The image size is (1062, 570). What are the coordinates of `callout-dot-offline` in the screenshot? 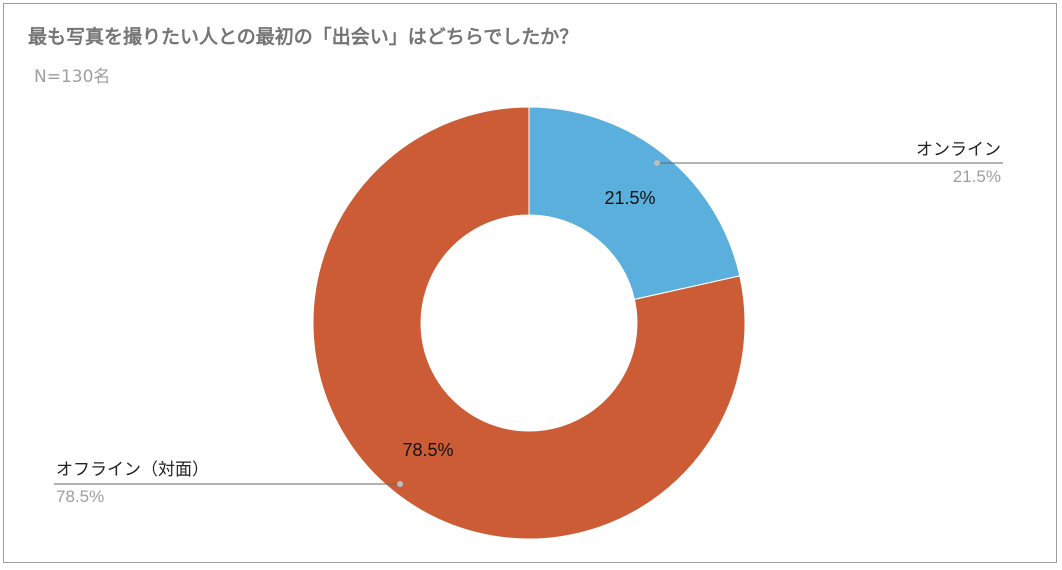 It's located at (400, 484).